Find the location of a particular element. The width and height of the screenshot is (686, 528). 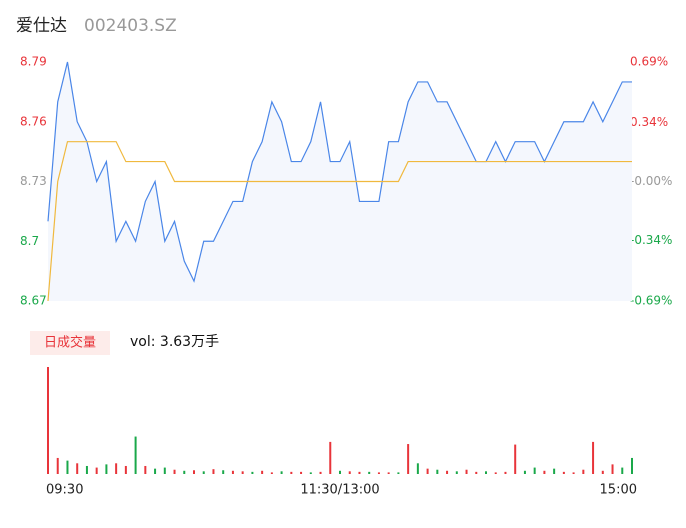

y2-tick-label: -0.34% is located at coordinates (651, 240).